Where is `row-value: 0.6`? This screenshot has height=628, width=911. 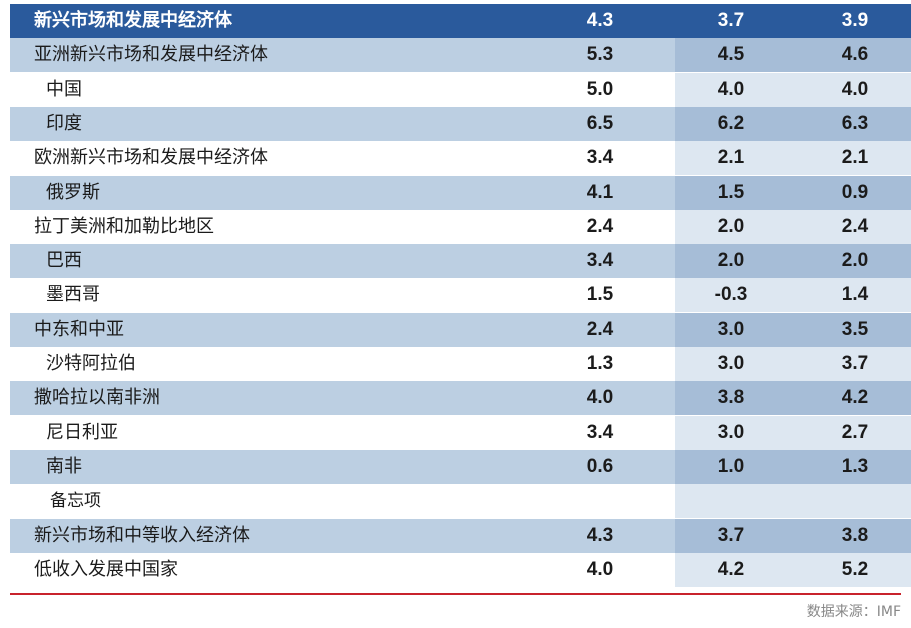
row-value: 0.6 is located at coordinates (600, 466).